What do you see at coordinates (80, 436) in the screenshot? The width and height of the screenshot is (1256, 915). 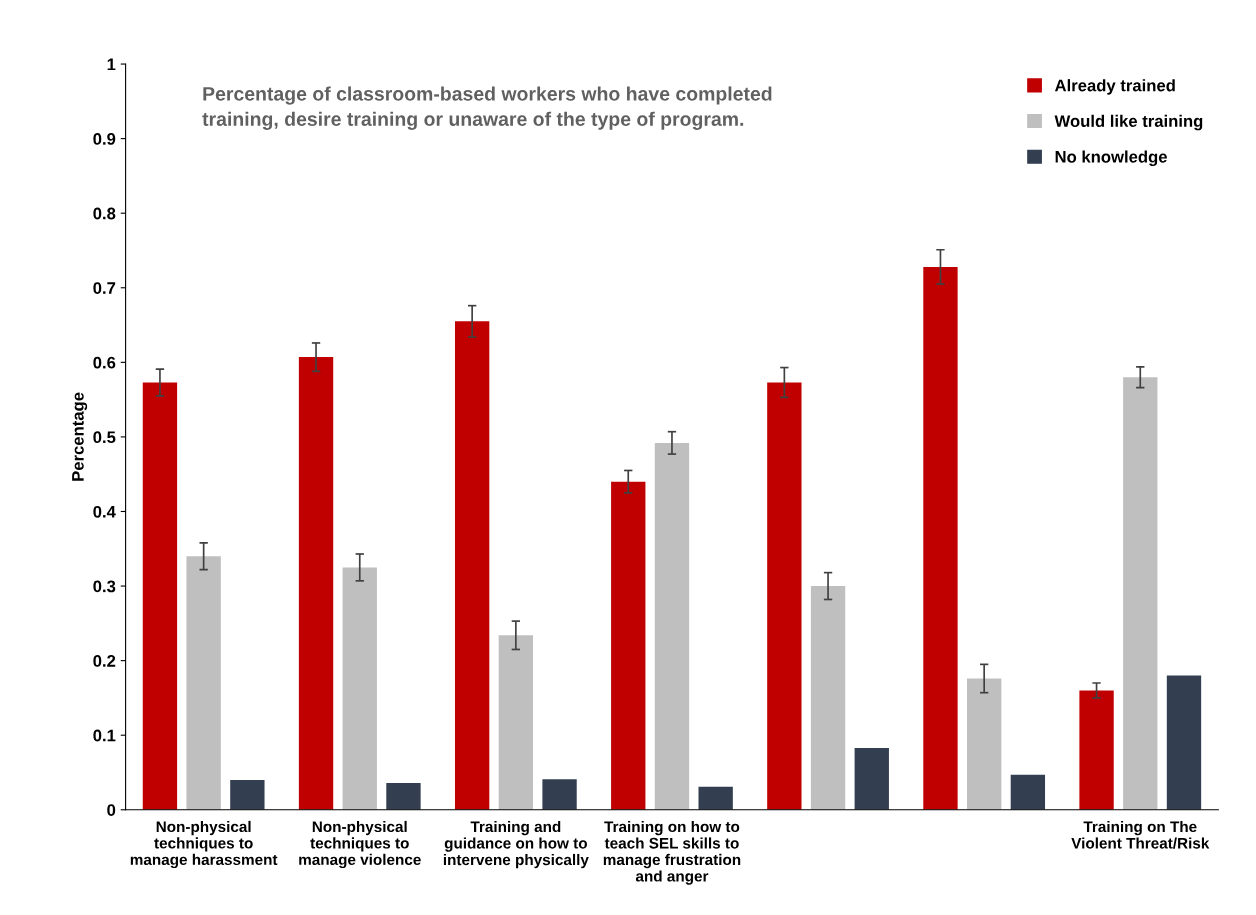 I see `y-axis-title: Percentage` at bounding box center [80, 436].